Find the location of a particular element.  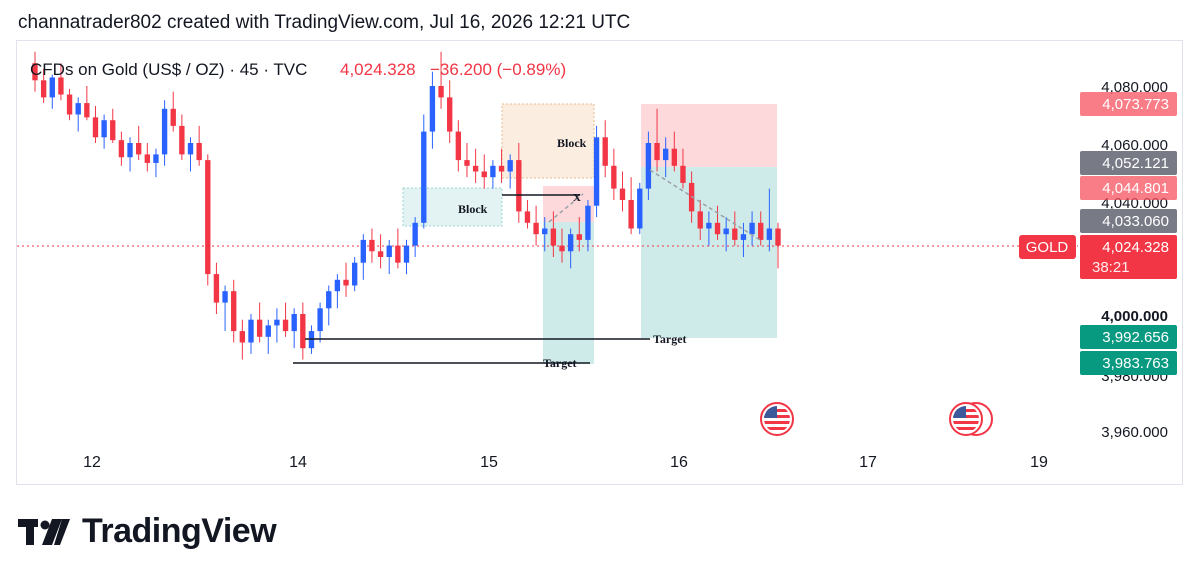

annotation-block-1: Block is located at coordinates (572, 143).